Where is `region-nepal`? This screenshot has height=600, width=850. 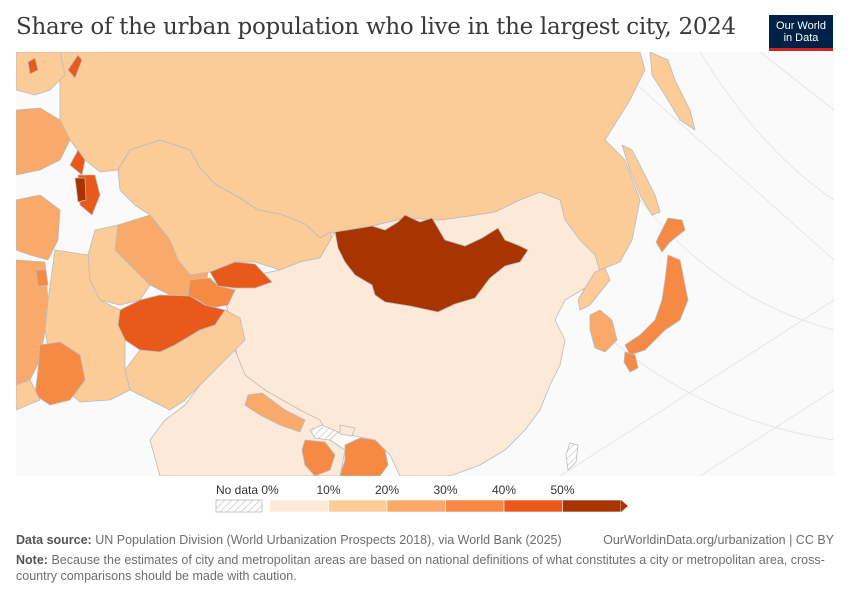
region-nepal is located at coordinates (275, 412).